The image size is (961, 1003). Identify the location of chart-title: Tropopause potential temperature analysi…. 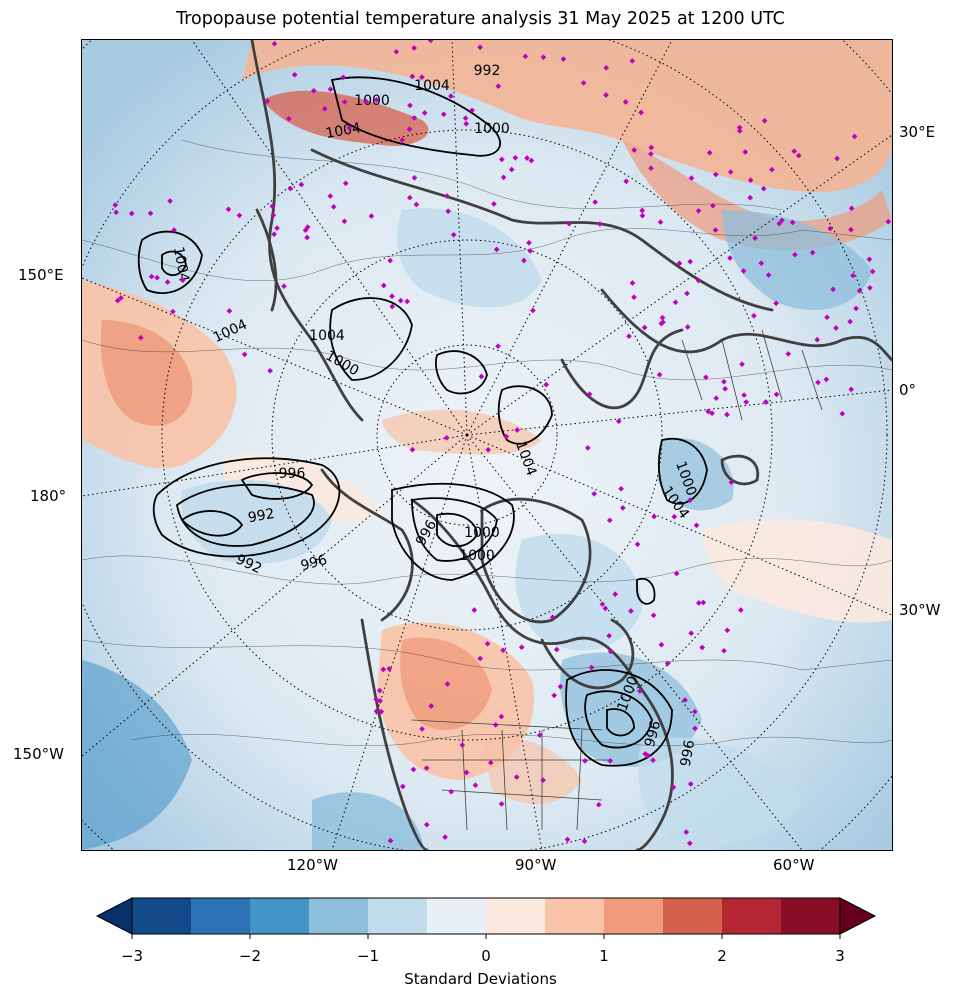
(480, 19).